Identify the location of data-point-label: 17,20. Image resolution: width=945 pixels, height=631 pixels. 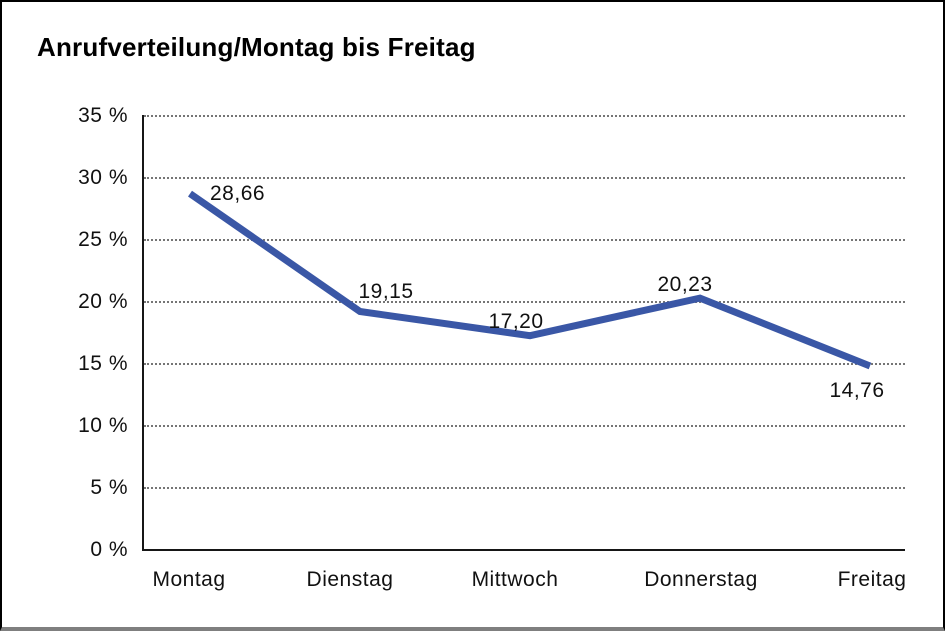
(516, 321).